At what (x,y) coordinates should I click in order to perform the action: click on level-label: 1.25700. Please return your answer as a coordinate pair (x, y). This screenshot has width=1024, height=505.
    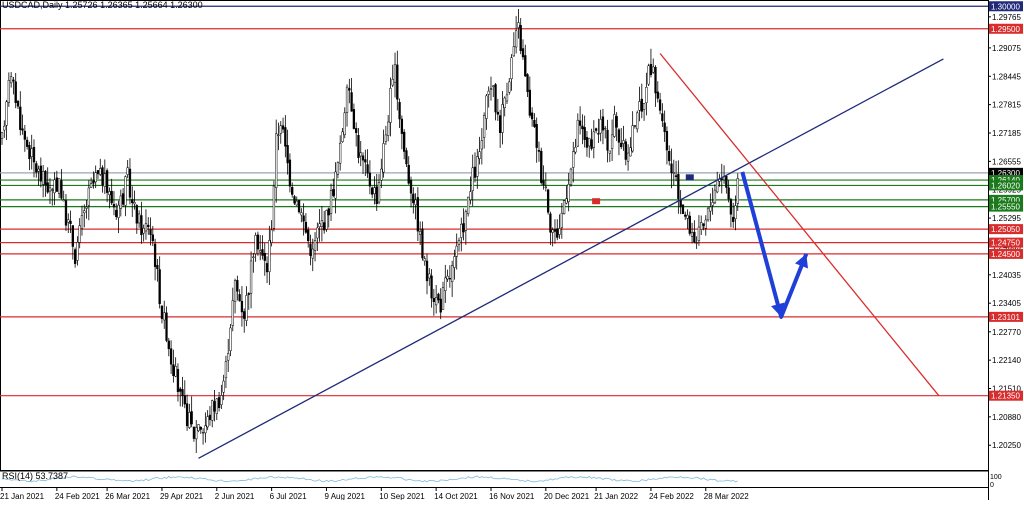
    Looking at the image, I should click on (1005, 200).